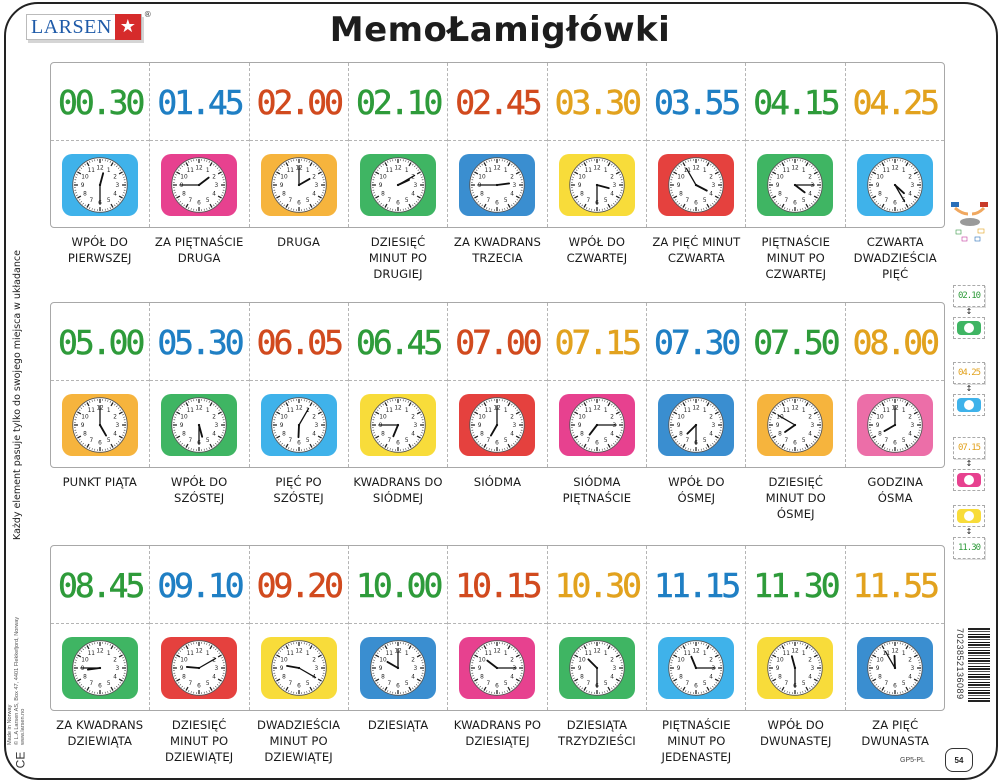 The width and height of the screenshot is (1000, 782). I want to click on puzzle-card: 02.45 1 2 3 4 5 6 7 8 9 10 11 12, so click(498, 146).